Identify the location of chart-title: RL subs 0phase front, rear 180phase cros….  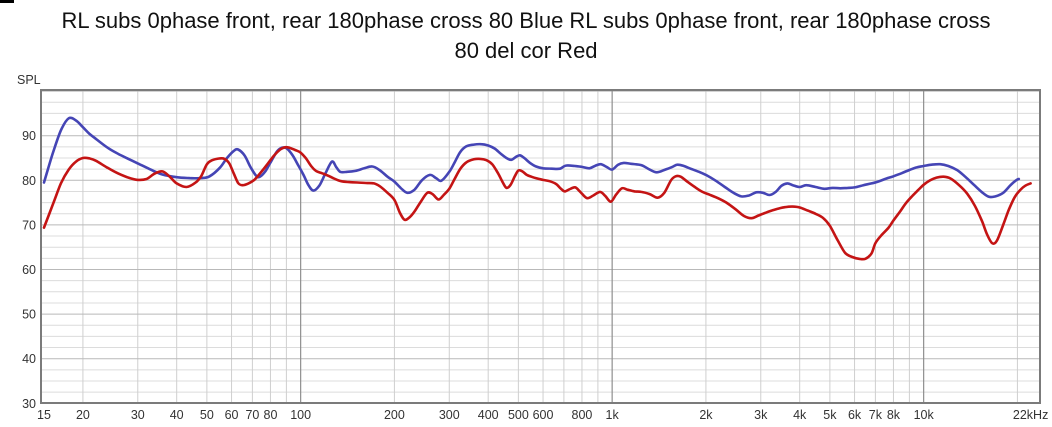
(526, 36).